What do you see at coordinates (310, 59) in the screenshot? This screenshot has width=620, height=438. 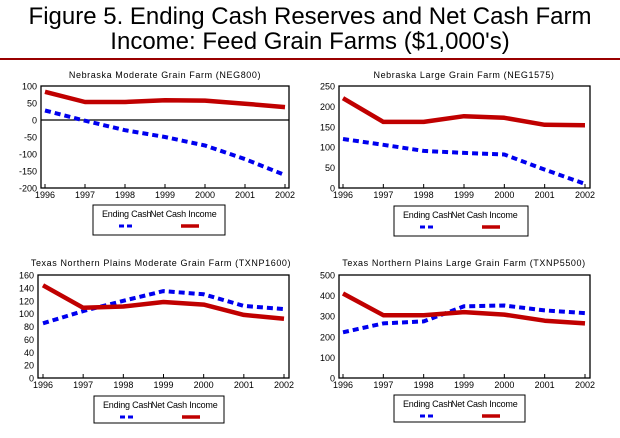 I see `title-divider` at bounding box center [310, 59].